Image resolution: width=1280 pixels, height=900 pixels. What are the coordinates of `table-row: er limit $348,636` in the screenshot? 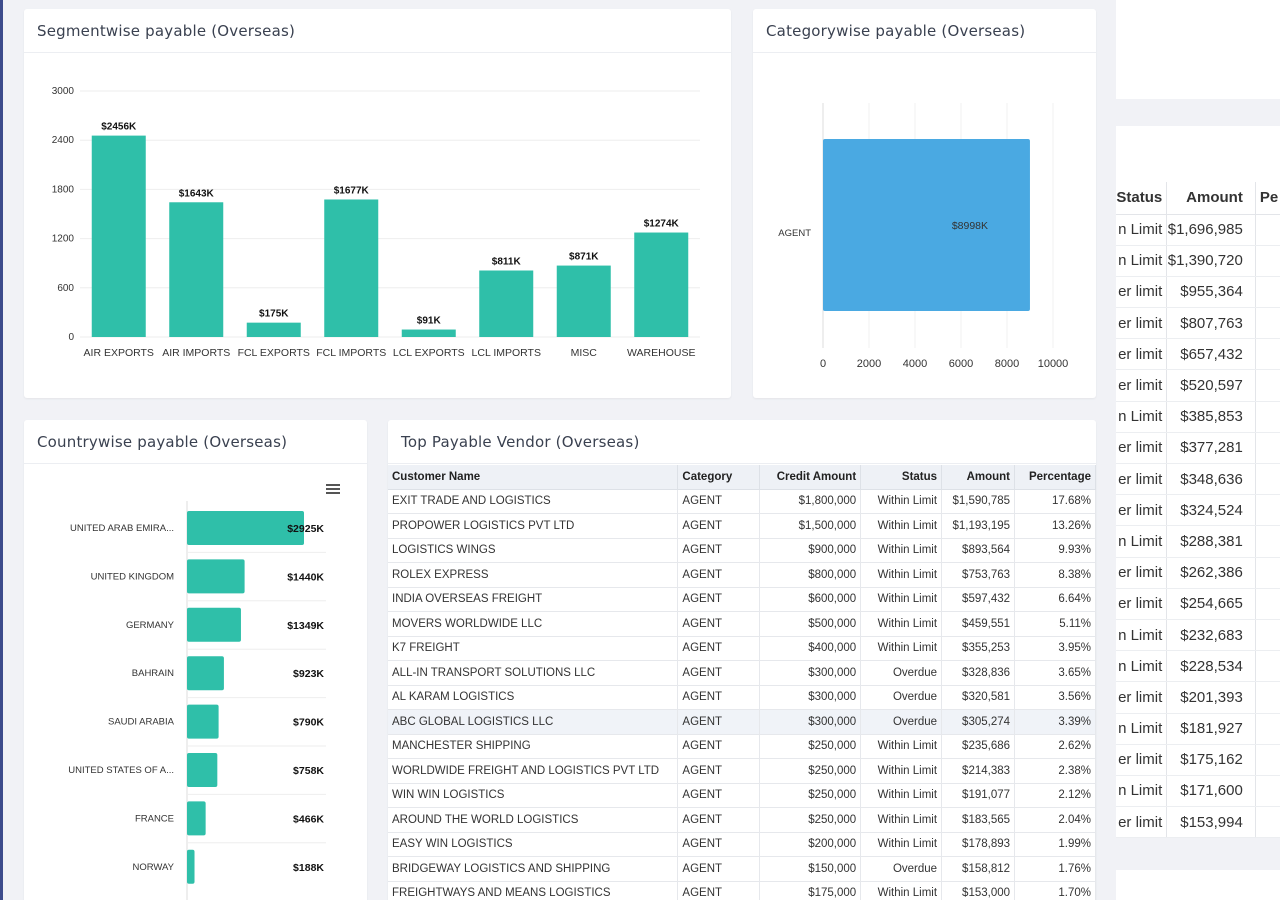 It's located at (1198, 479).